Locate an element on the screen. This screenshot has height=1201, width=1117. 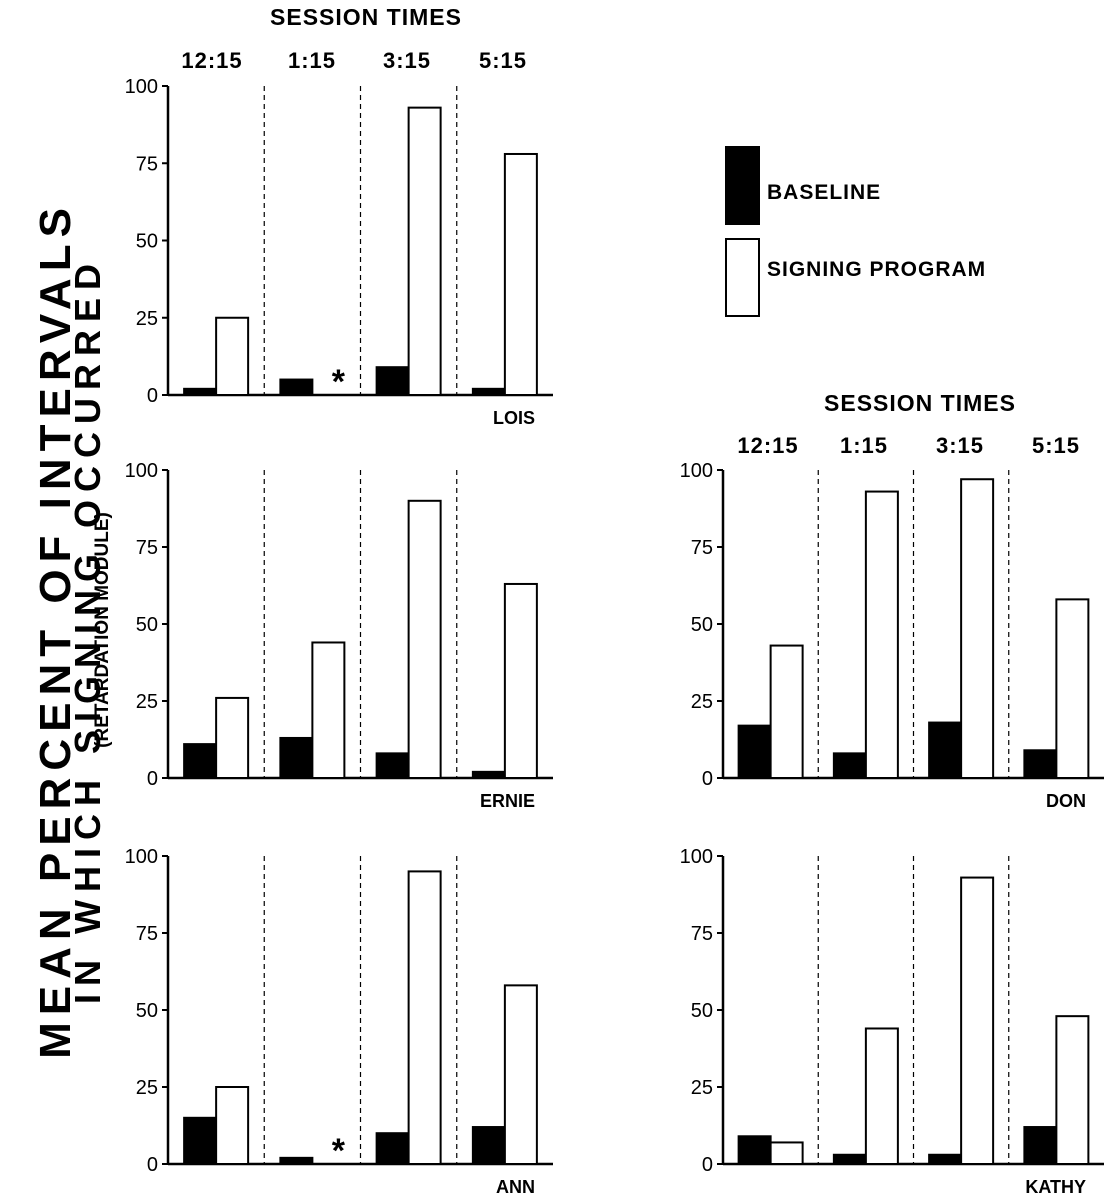
y-tick-label-don-0: 0 is located at coordinates (707, 779).